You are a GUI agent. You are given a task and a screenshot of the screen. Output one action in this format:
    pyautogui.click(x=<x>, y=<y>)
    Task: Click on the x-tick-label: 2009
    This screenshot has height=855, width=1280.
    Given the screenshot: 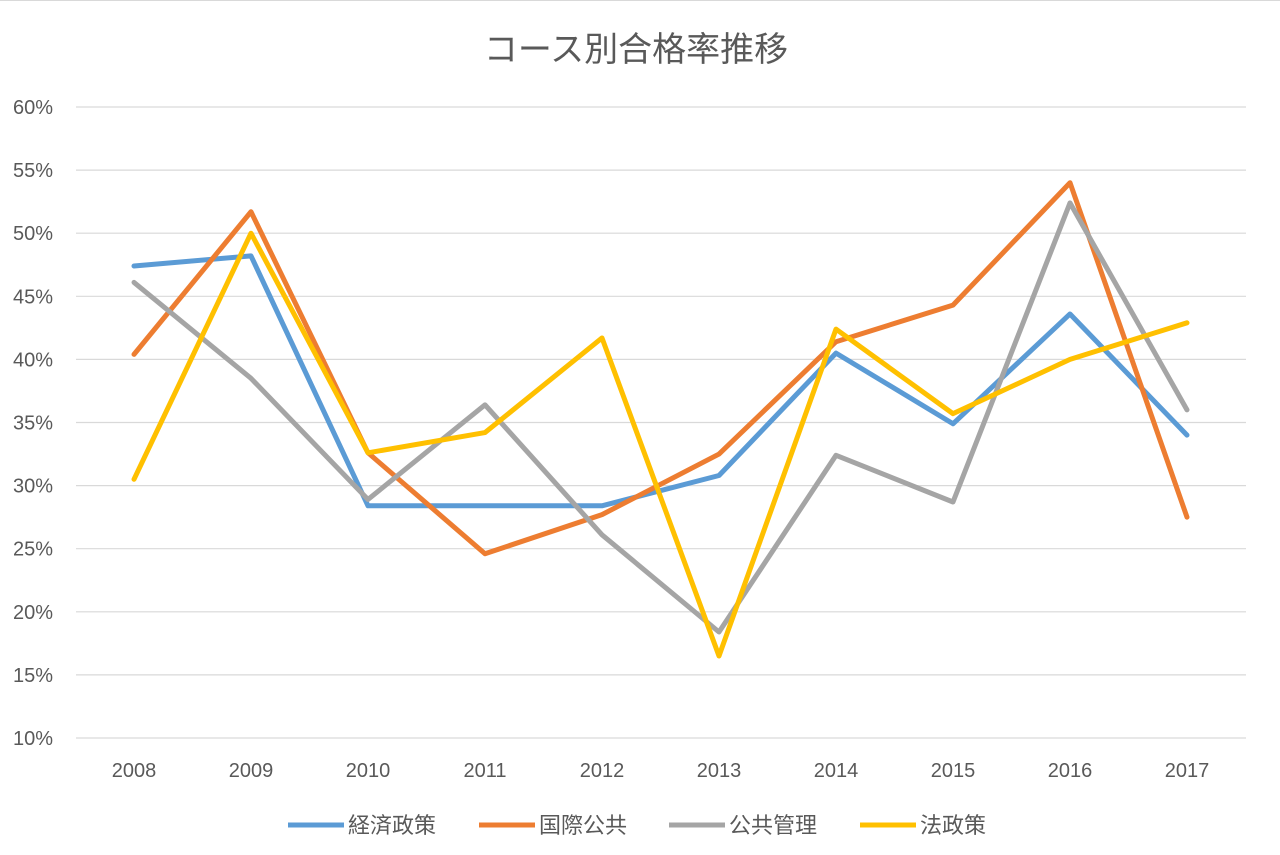 What is the action you would take?
    pyautogui.click(x=251, y=771)
    